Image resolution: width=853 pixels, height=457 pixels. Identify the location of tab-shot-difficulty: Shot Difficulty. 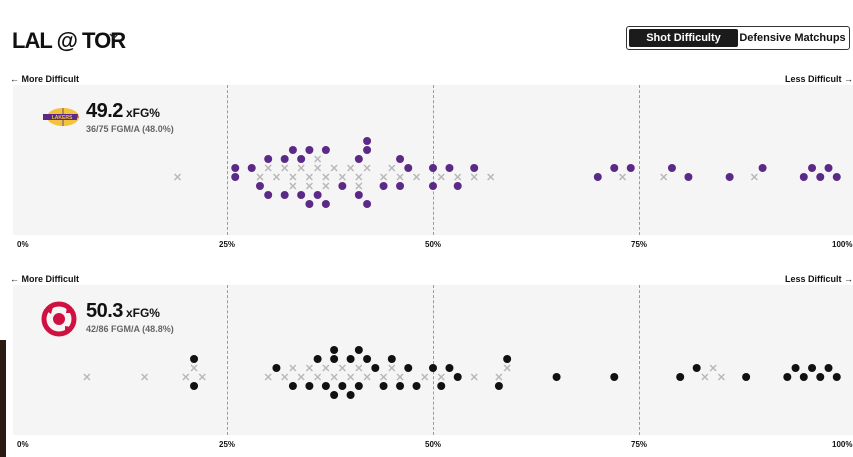
(683, 38).